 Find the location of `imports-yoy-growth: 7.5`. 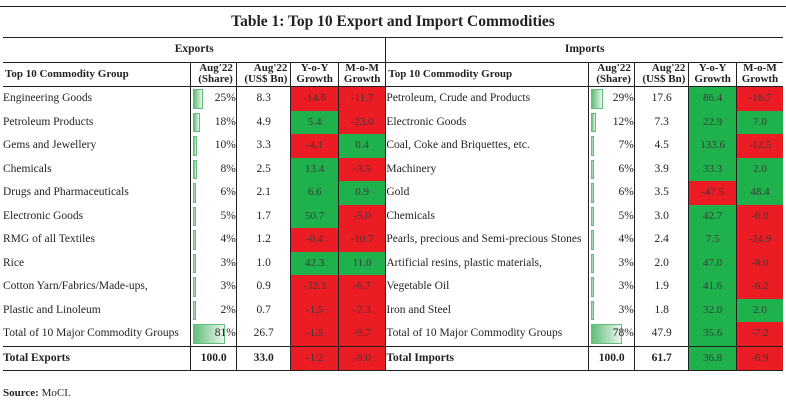

imports-yoy-growth: 7.5 is located at coordinates (712, 240).